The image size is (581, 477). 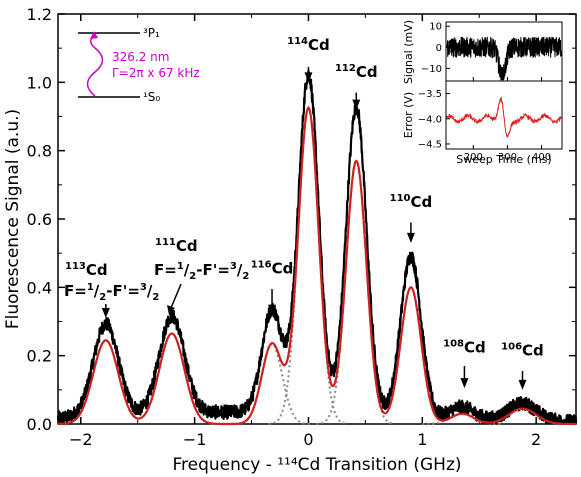 What do you see at coordinates (39, 219) in the screenshot?
I see `y-tick-label: 0.6` at bounding box center [39, 219].